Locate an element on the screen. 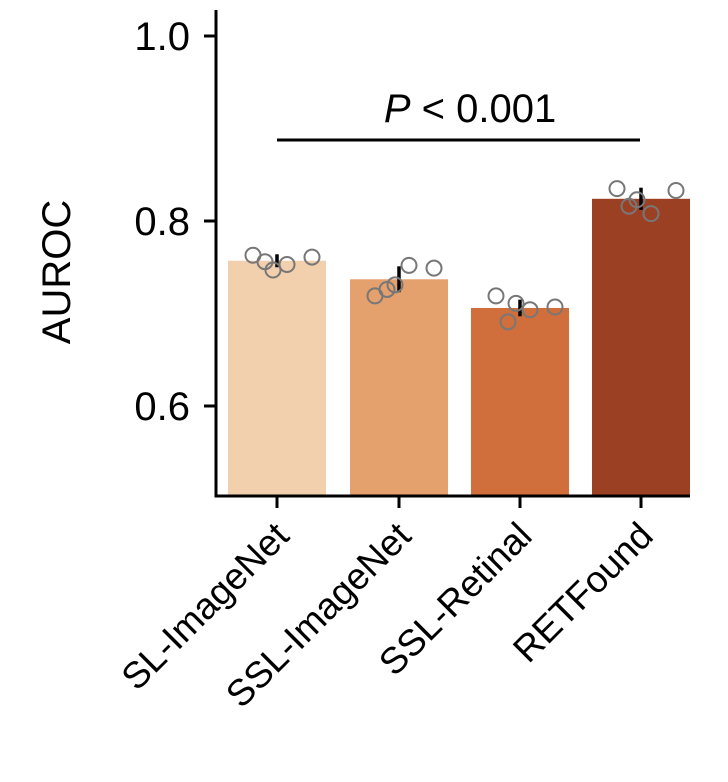 The height and width of the screenshot is (782, 728). bar-sl-imagenet is located at coordinates (277, 378).